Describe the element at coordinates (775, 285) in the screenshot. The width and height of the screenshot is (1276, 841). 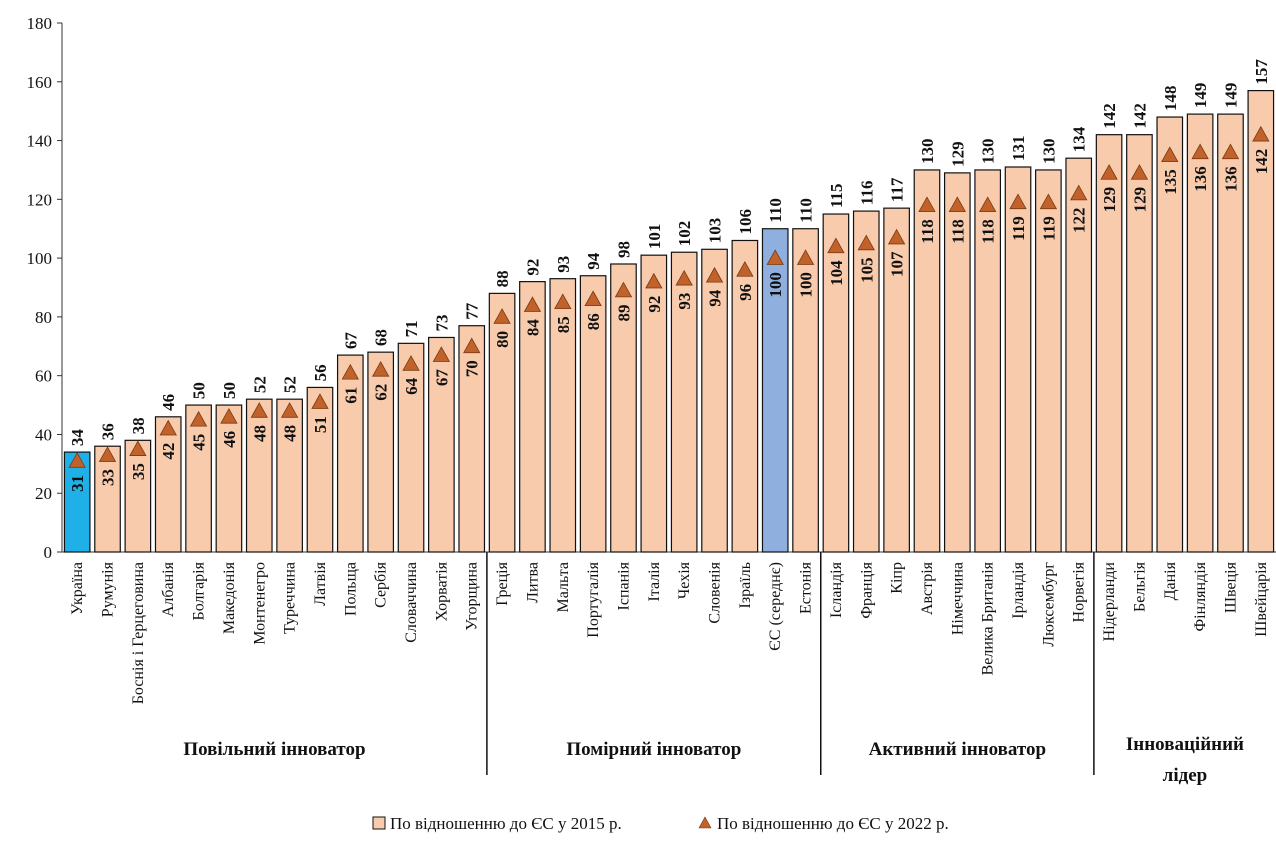
I see `marker-value-label: 100` at that location.